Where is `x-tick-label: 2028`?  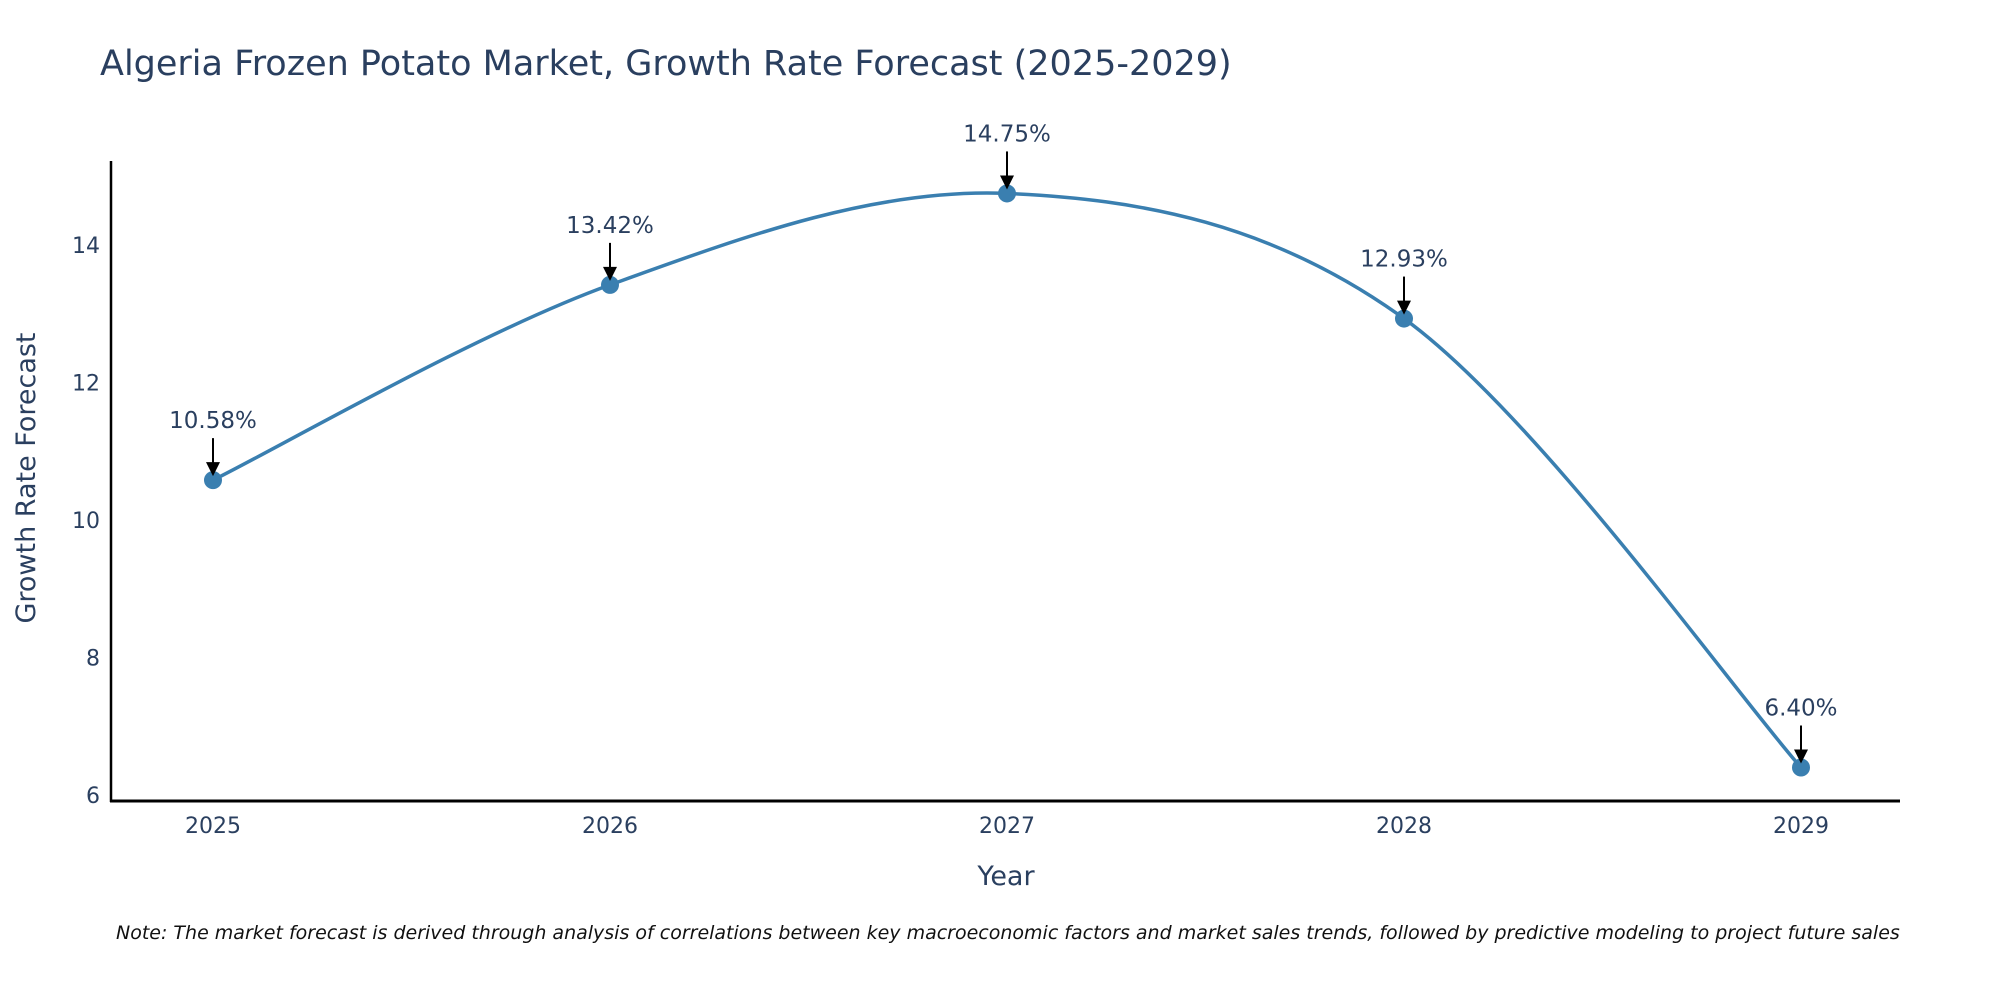
x-tick-label: 2028 is located at coordinates (1404, 826).